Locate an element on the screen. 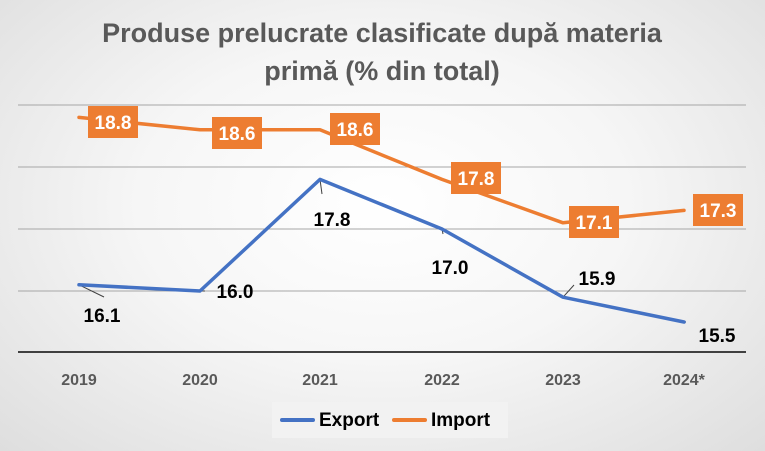 This screenshot has width=765, height=451. import-label-text: 17.3 is located at coordinates (718, 211).